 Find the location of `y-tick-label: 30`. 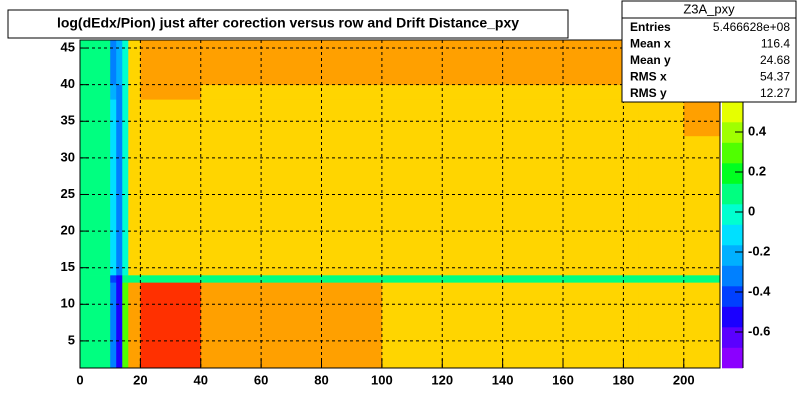

y-tick-label: 30 is located at coordinates (68, 156).